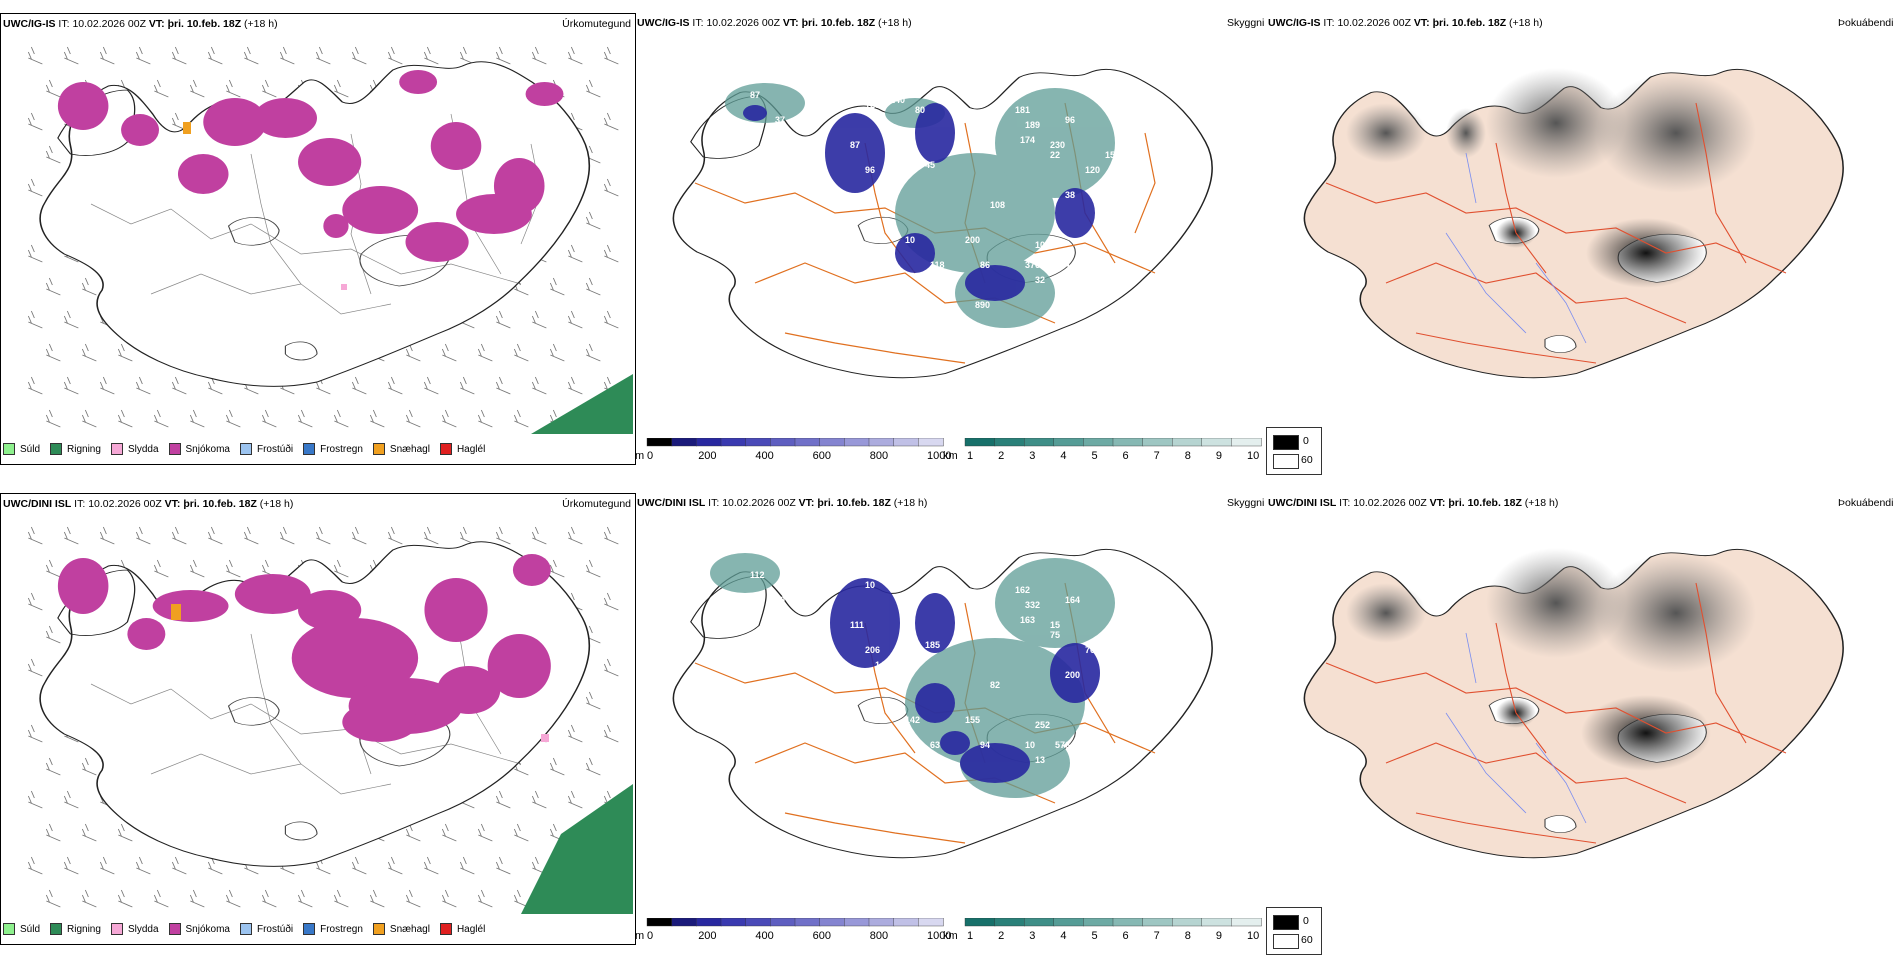  Describe the element at coordinates (985, 265) in the screenshot. I see `visibility-value: 86` at that location.